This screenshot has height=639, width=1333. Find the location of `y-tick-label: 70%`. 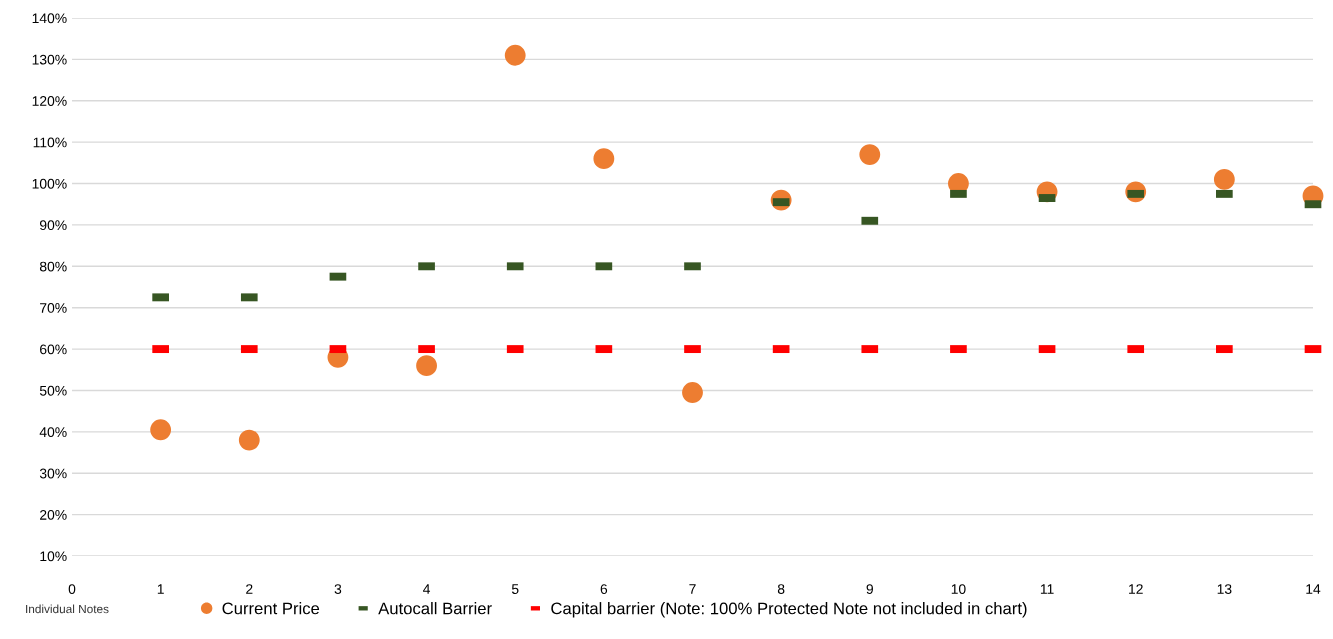

y-tick-label: 70% is located at coordinates (53, 308).